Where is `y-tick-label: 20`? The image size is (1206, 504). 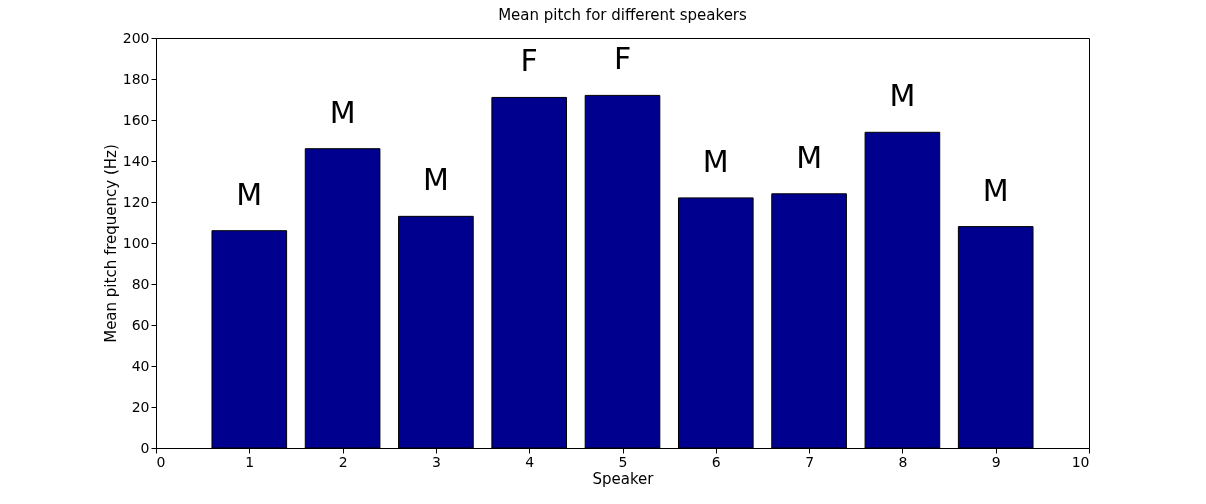 y-tick-label: 20 is located at coordinates (140, 406).